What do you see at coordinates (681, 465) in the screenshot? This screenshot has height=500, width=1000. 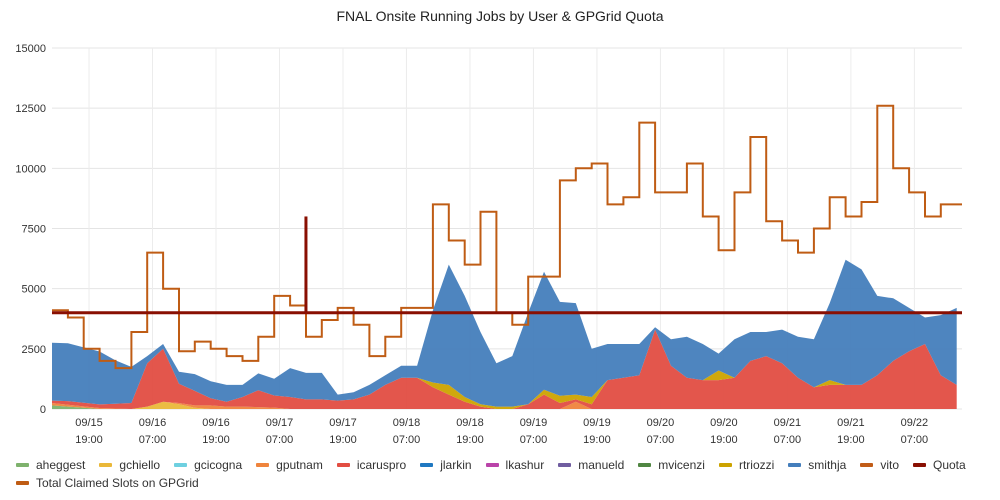 I see `legend-label: mvicenzi` at bounding box center [681, 465].